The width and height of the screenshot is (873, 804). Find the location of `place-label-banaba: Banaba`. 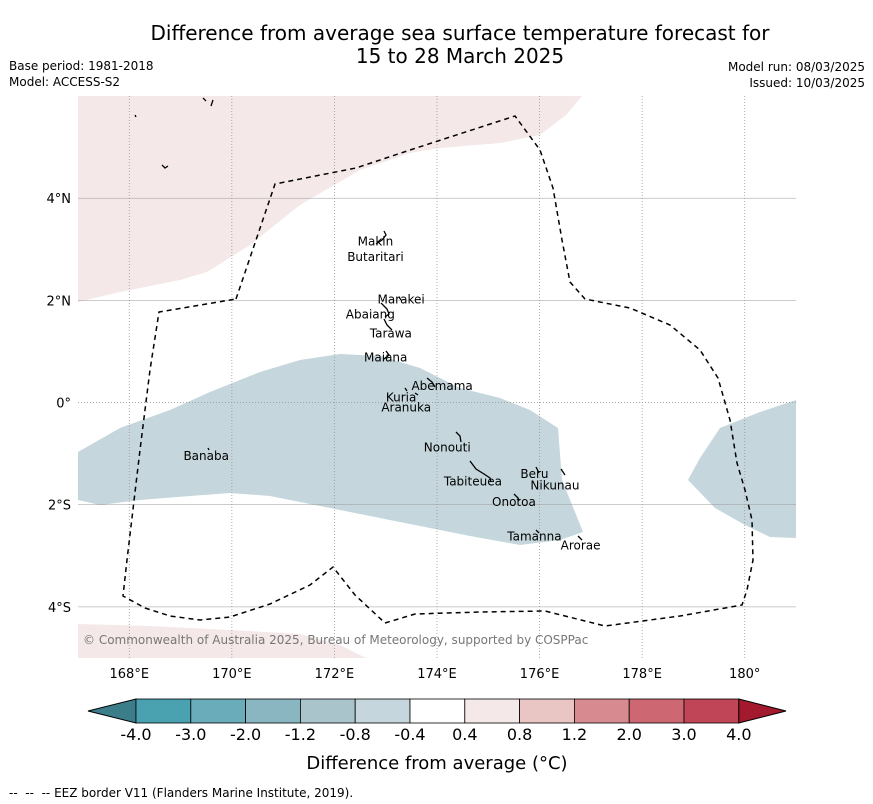

place-label-banaba: Banaba is located at coordinates (206, 456).